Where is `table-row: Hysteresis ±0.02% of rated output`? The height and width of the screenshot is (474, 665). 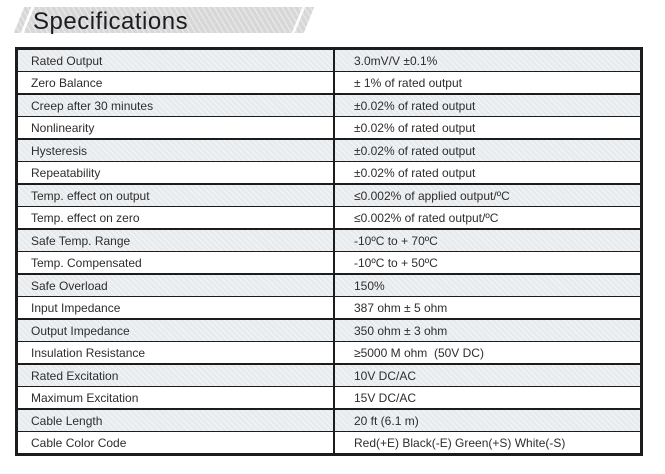 table-row: Hysteresis ±0.02% of rated output is located at coordinates (329, 151).